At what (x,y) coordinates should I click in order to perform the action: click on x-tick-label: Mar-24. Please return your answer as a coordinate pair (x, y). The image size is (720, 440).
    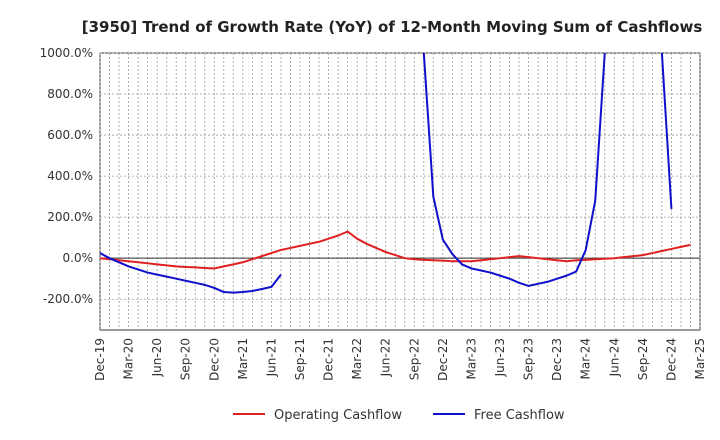
    Looking at the image, I should click on (586, 358).